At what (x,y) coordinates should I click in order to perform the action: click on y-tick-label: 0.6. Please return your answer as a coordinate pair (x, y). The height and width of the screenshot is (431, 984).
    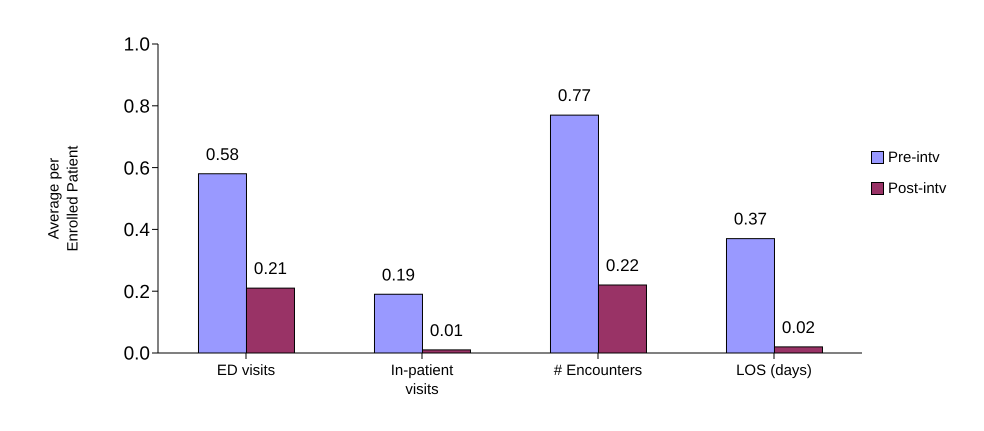
    Looking at the image, I should click on (137, 169).